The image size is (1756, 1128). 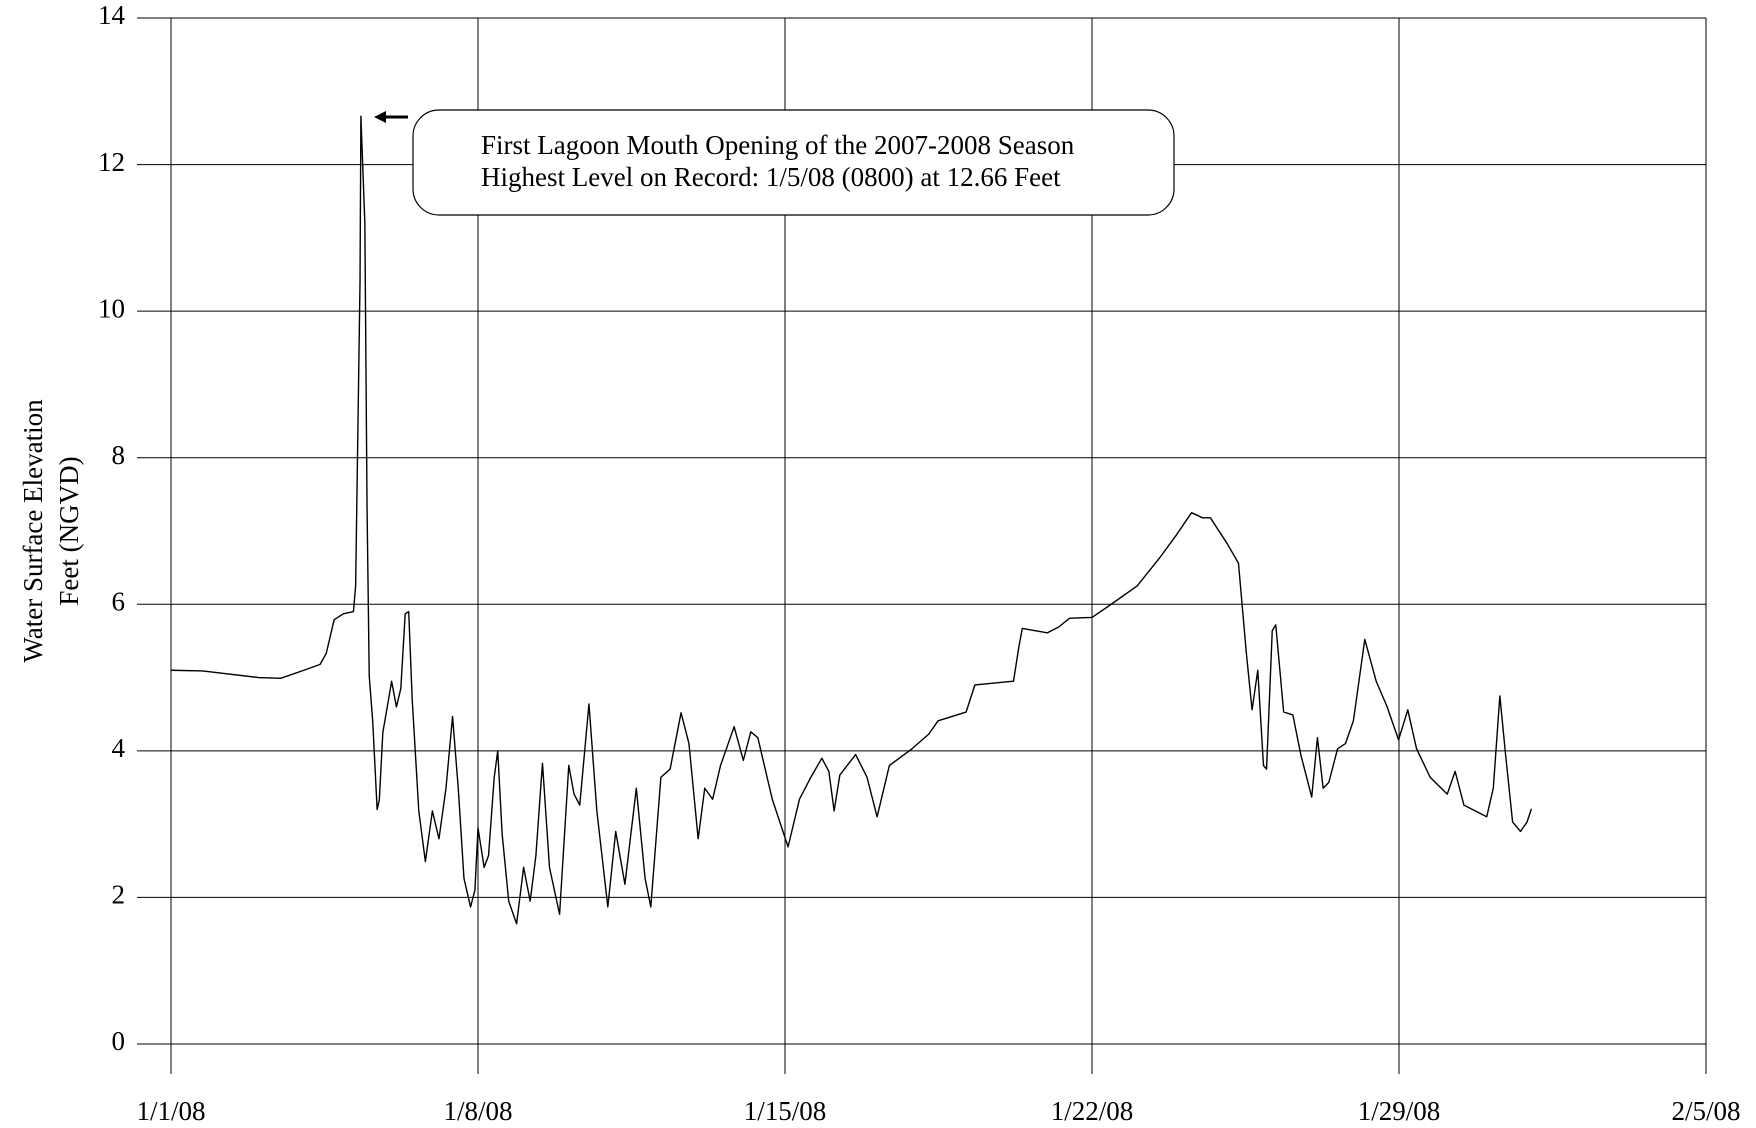 I want to click on annotation-box, so click(x=793, y=162).